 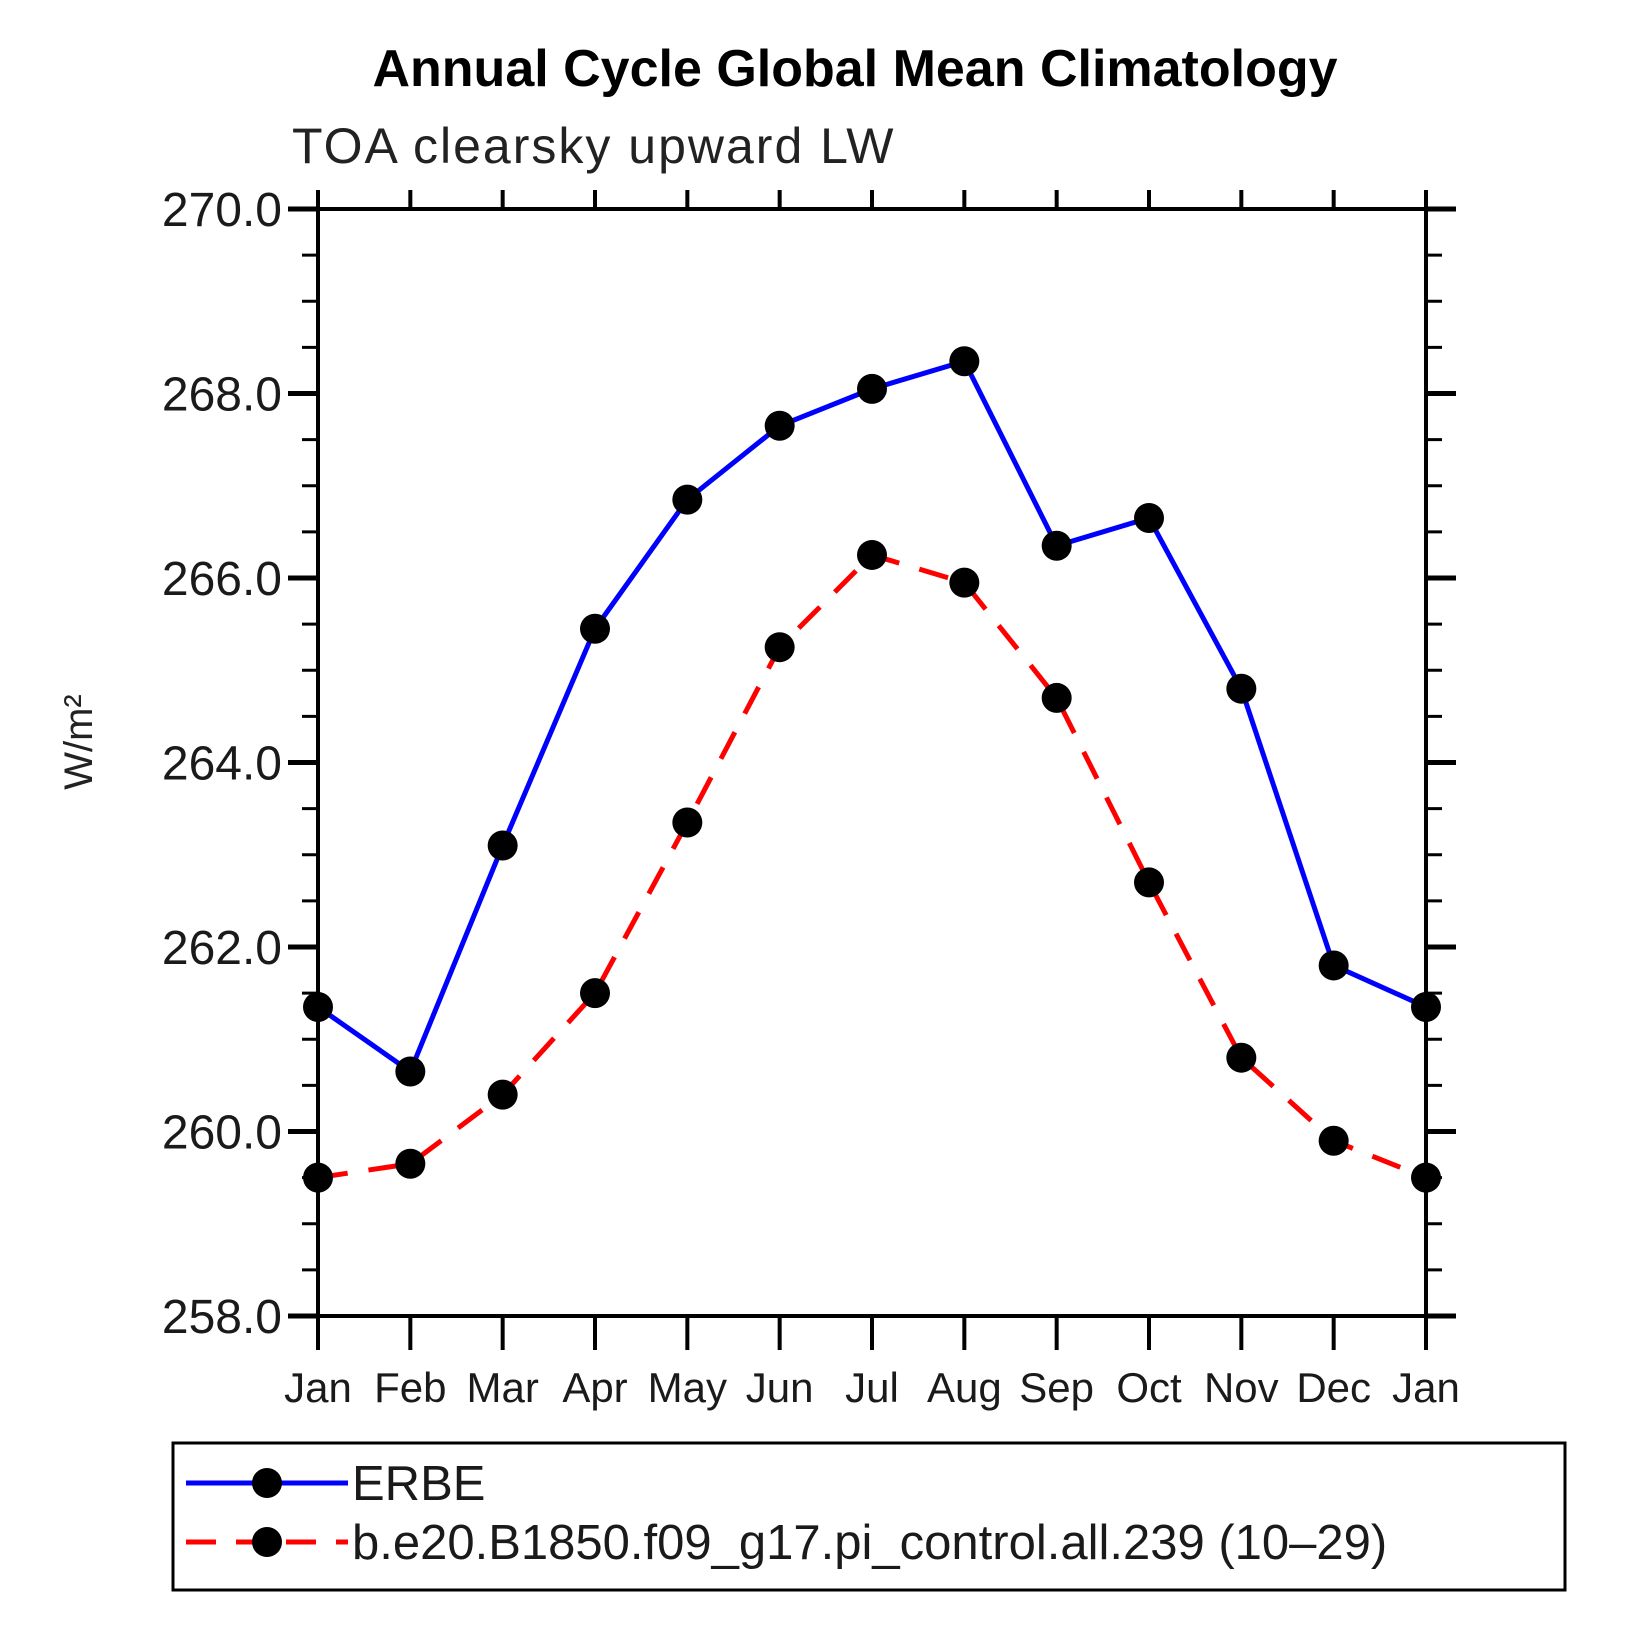 I want to click on x-tick-label: May, so click(x=687, y=1387).